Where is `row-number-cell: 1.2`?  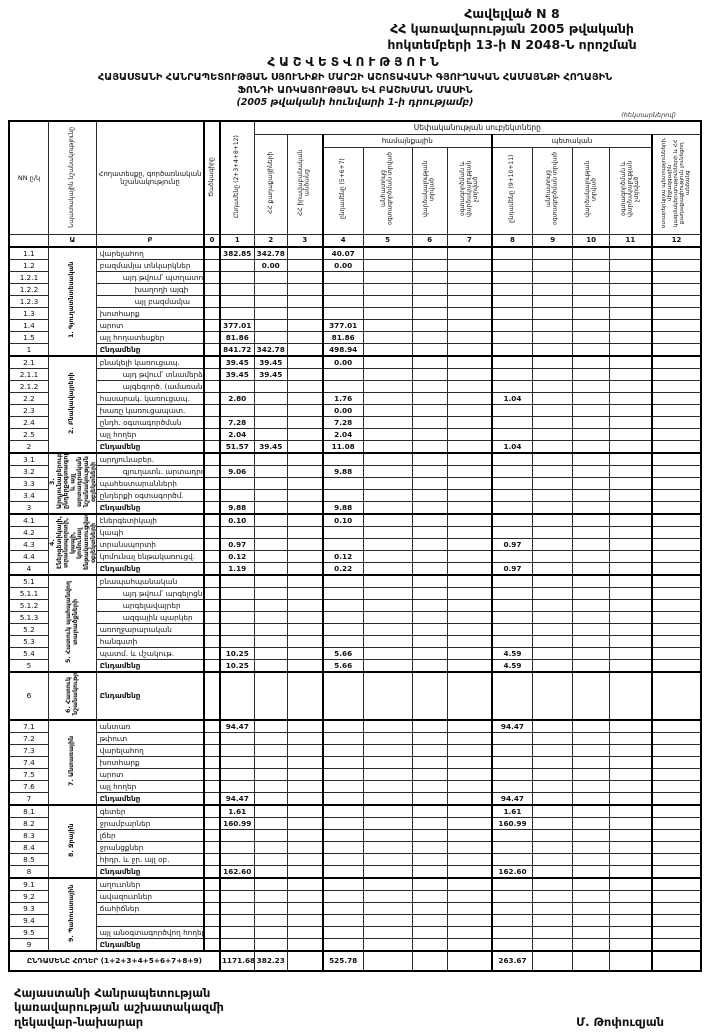
row-number-cell: 1.2 is located at coordinates (28, 265).